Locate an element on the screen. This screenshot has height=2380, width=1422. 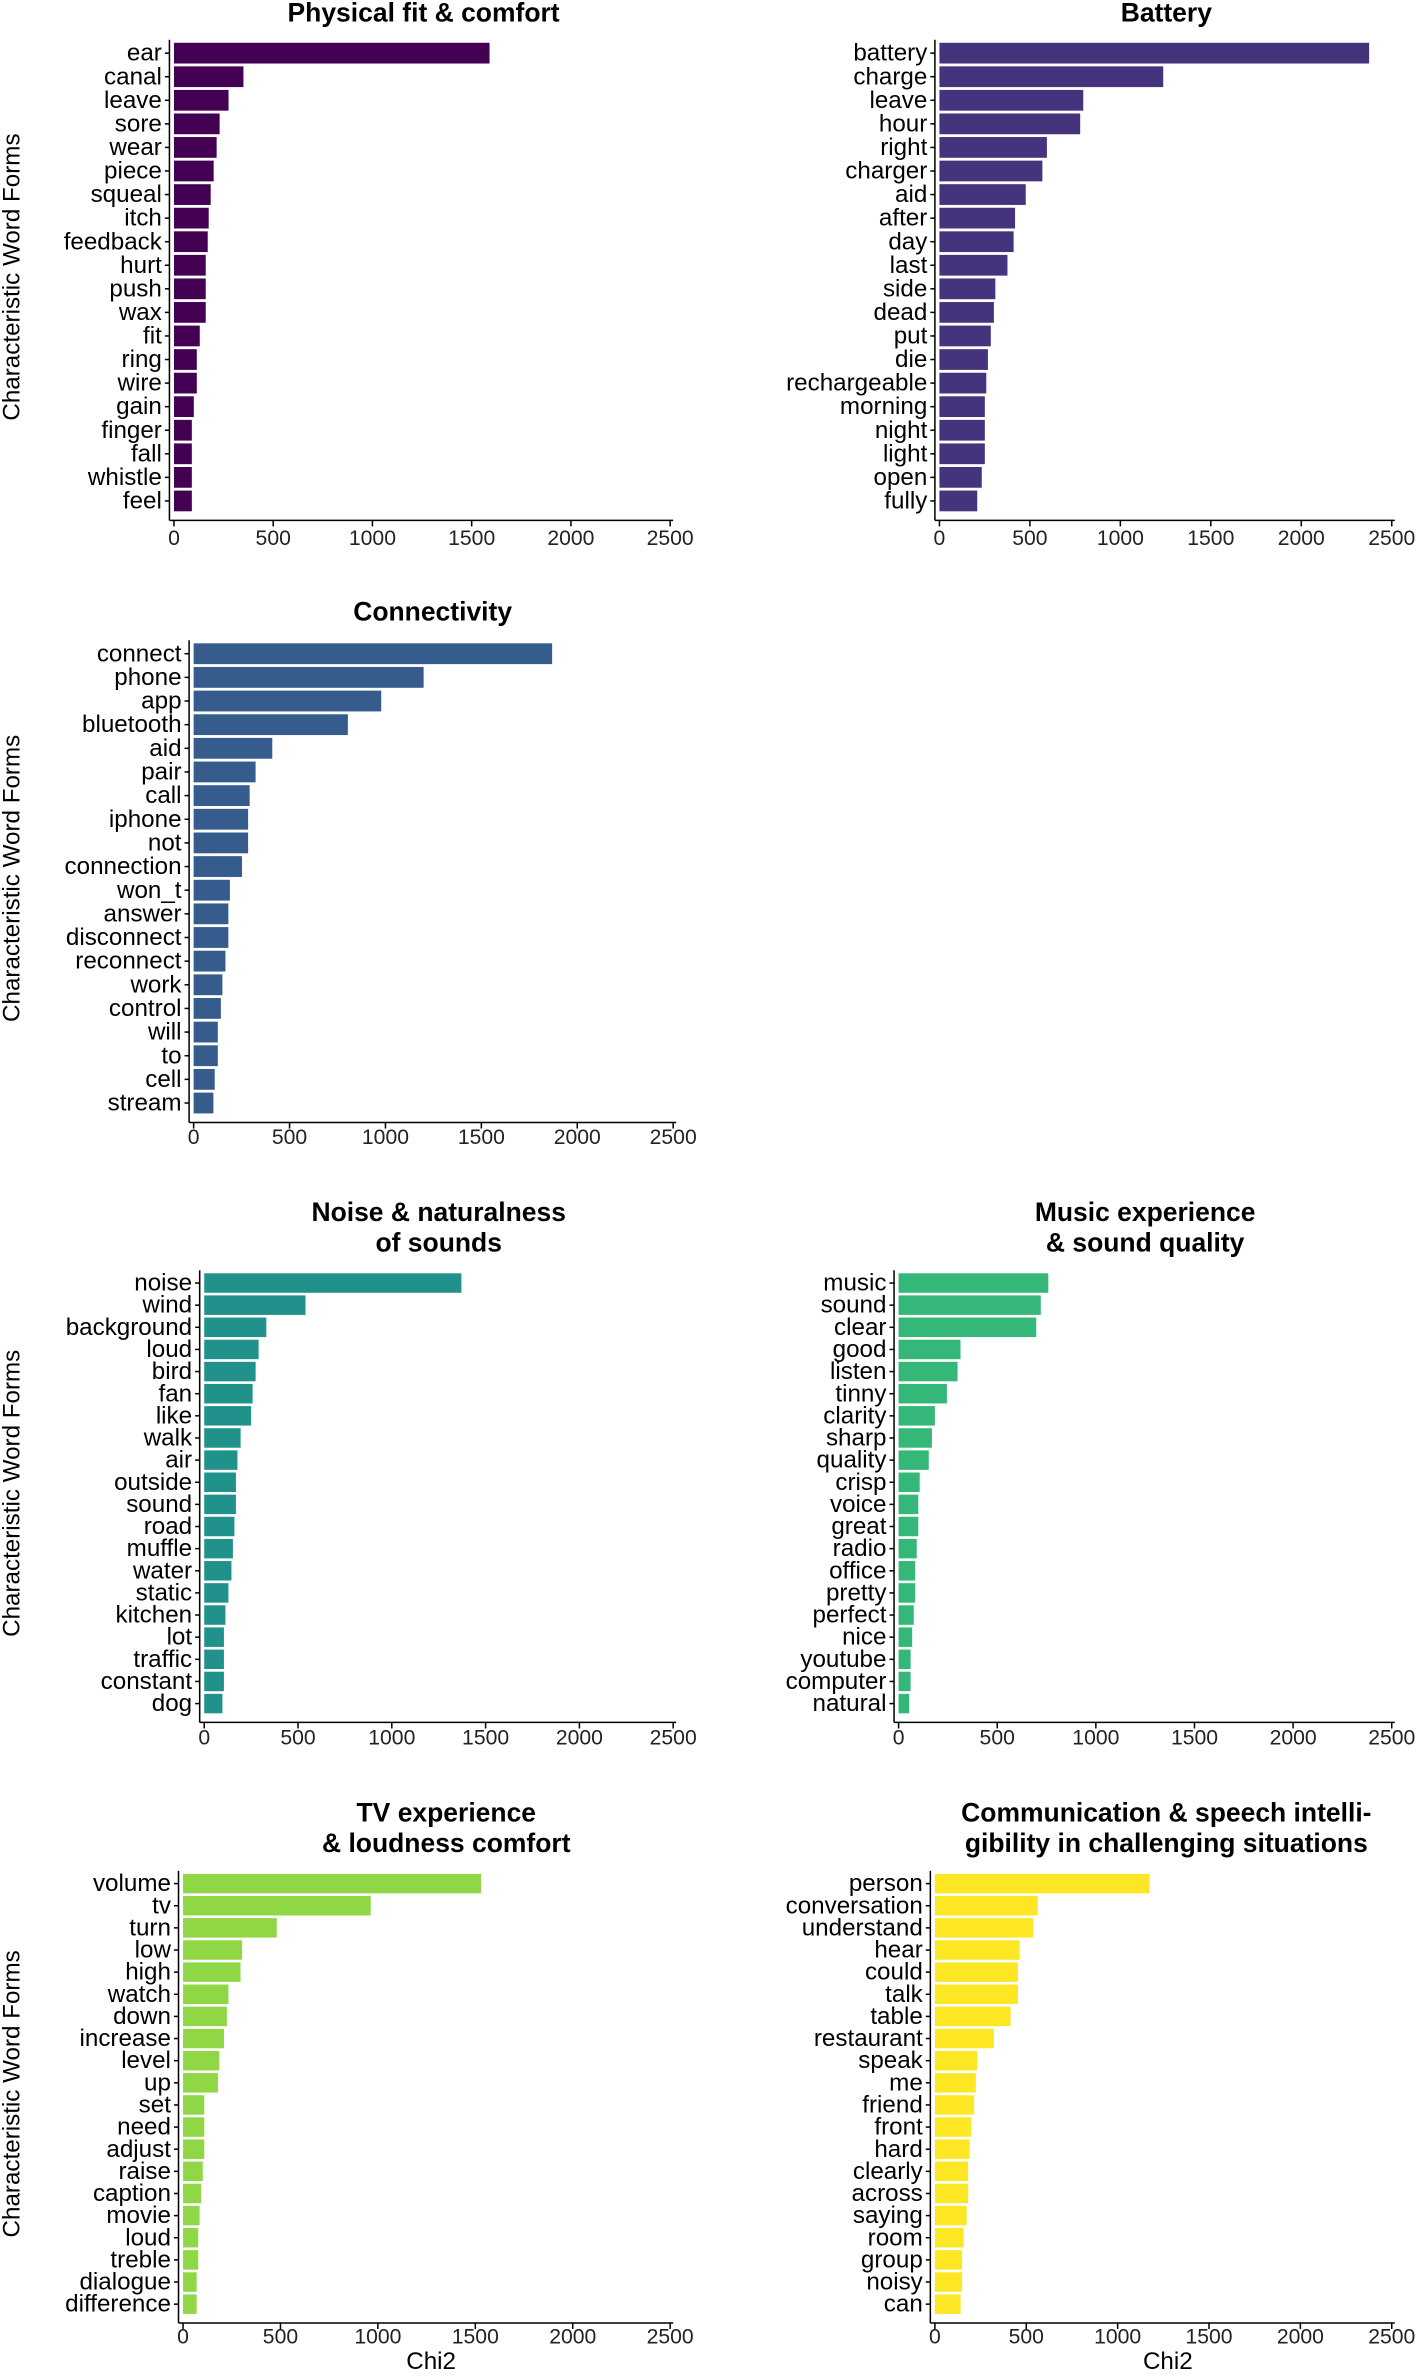
bar-water is located at coordinates (218, 1571).